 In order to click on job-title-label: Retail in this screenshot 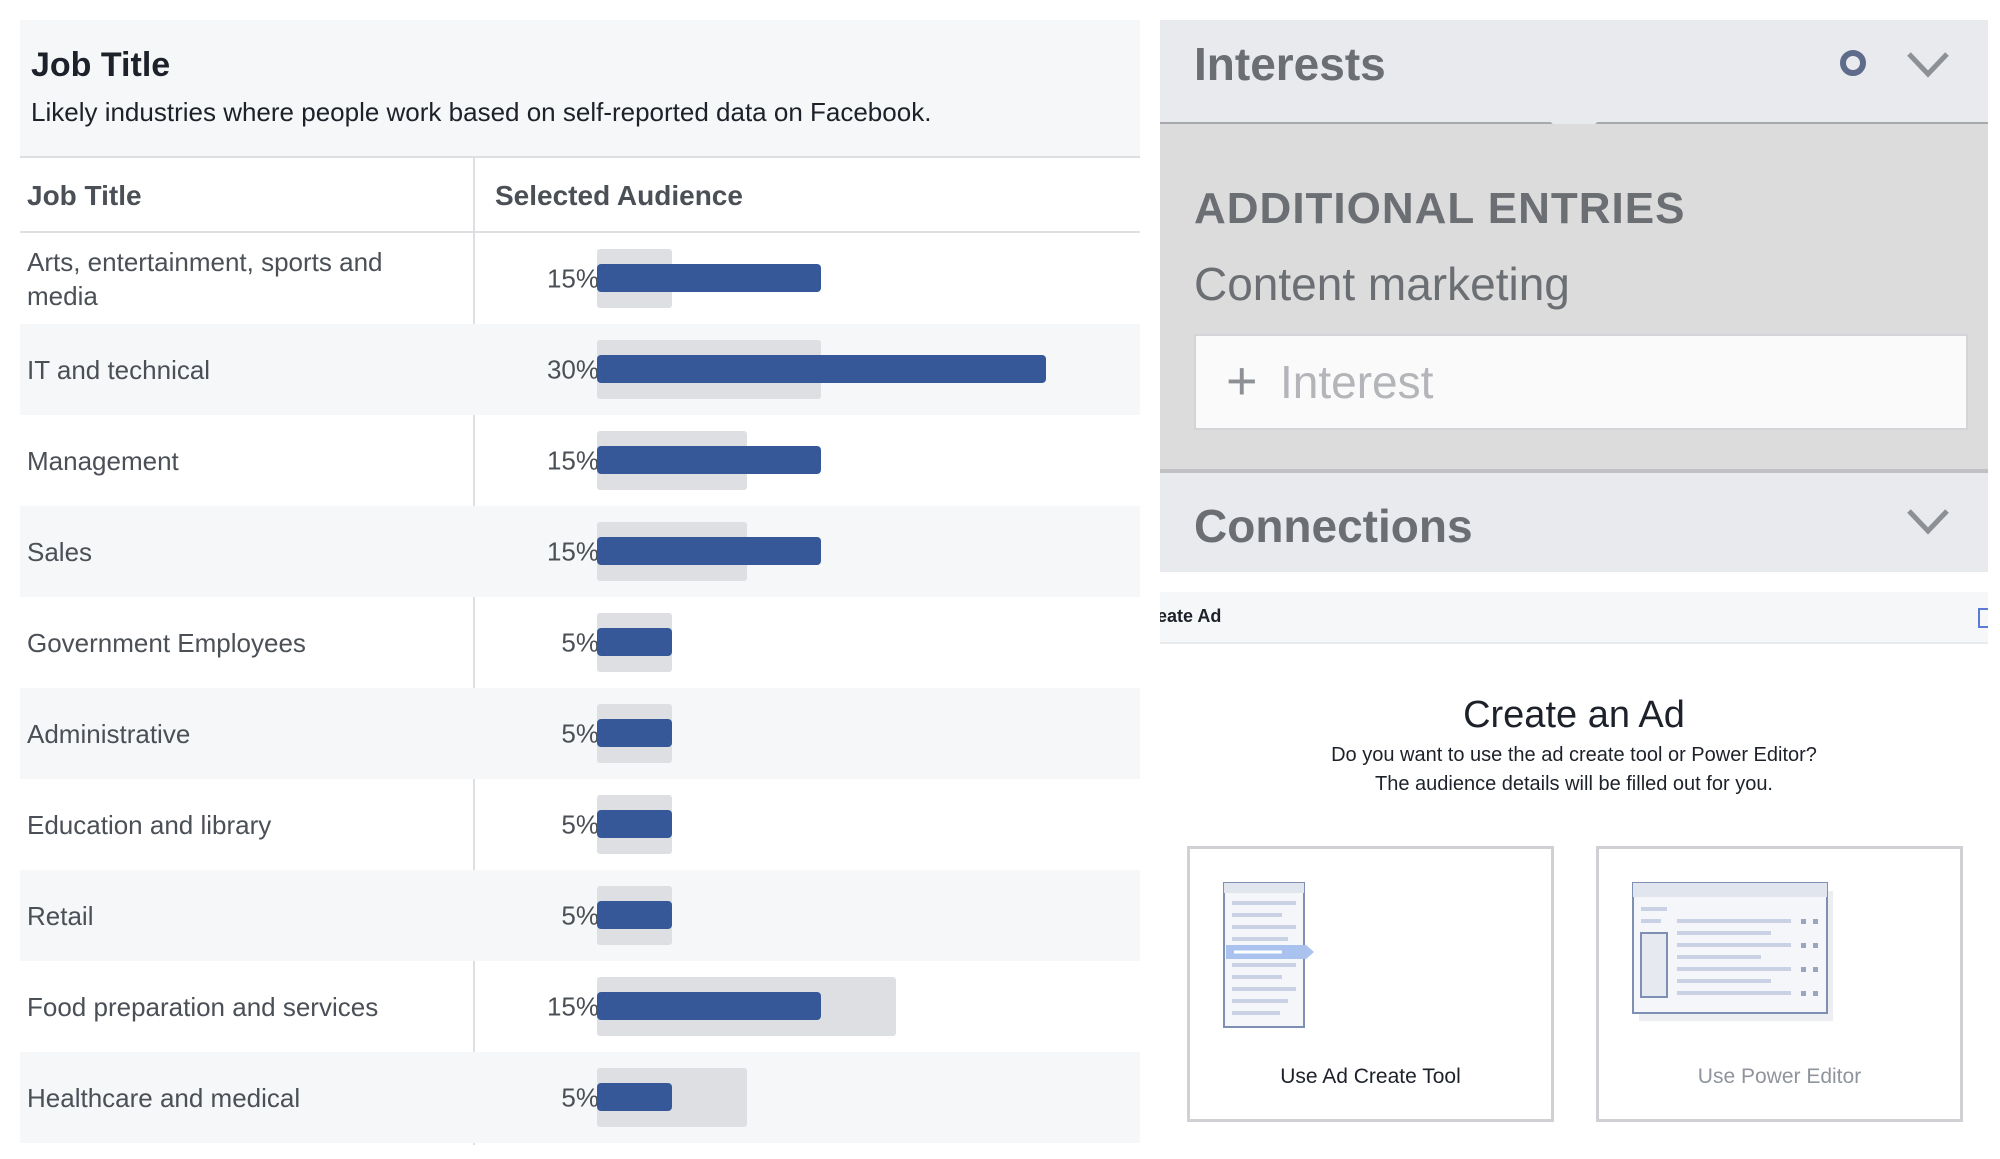, I will do `click(60, 915)`.